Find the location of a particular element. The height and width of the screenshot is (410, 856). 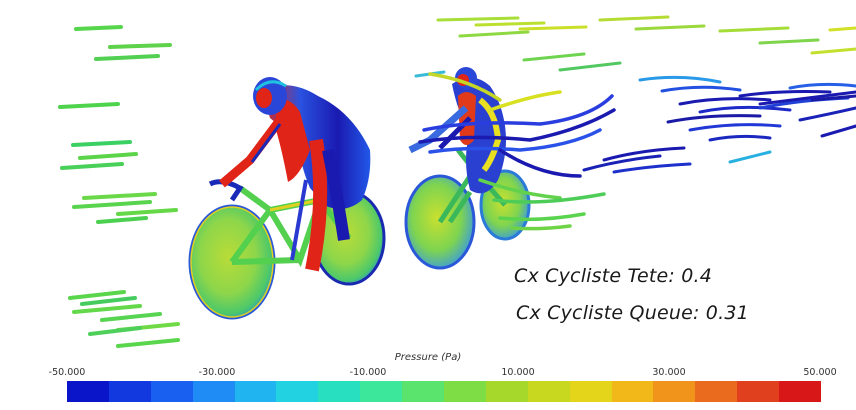

pressure-colorbar is located at coordinates (444, 391).